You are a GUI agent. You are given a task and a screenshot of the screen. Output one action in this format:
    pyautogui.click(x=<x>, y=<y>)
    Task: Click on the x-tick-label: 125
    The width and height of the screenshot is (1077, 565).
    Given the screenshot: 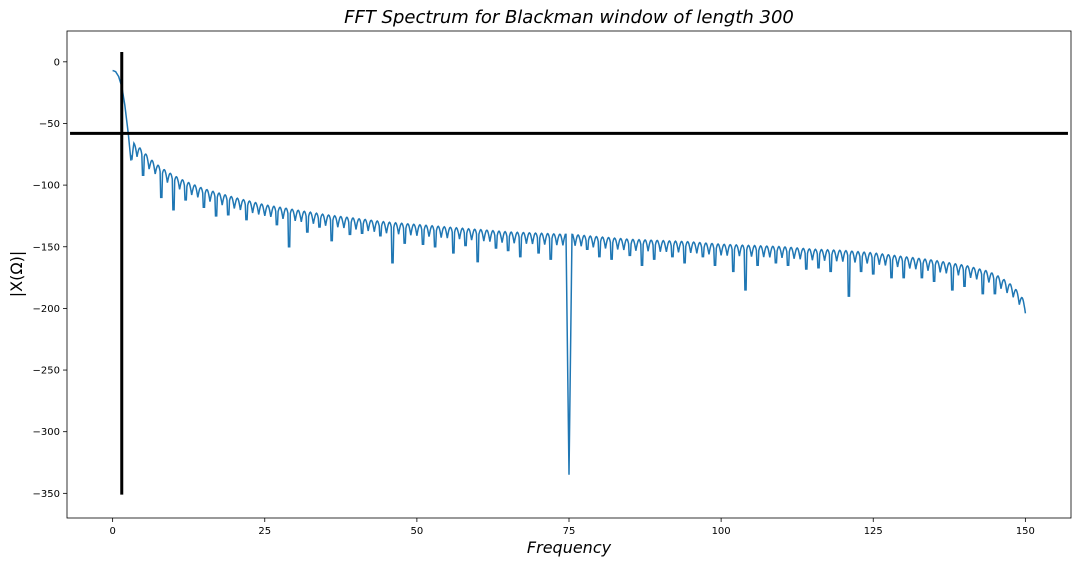 What is the action you would take?
    pyautogui.click(x=873, y=531)
    